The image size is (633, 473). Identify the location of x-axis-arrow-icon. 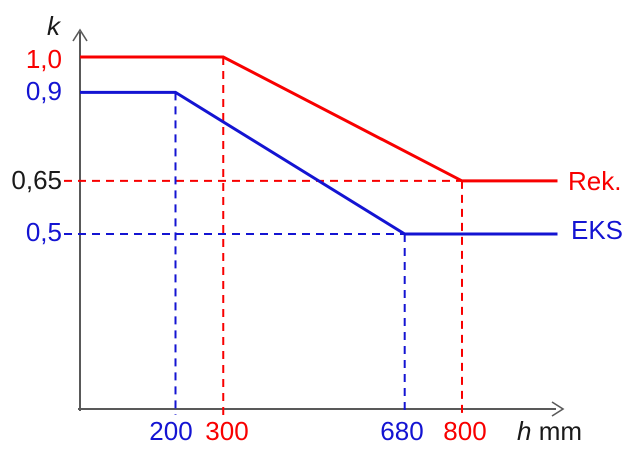
(558, 409).